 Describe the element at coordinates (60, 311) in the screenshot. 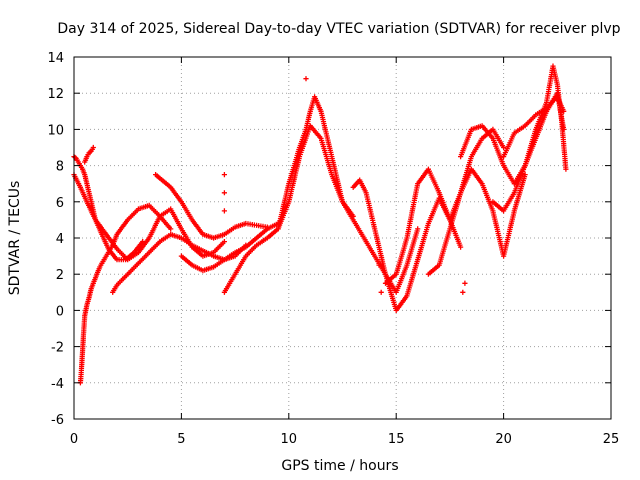

I see `y-tick-label: 0` at that location.